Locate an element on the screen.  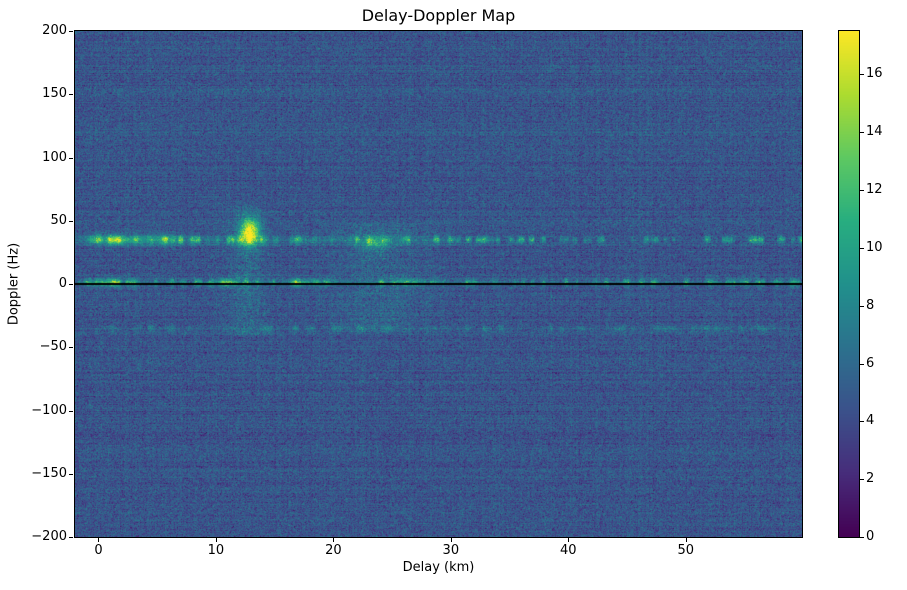
colorbar is located at coordinates (849, 284).